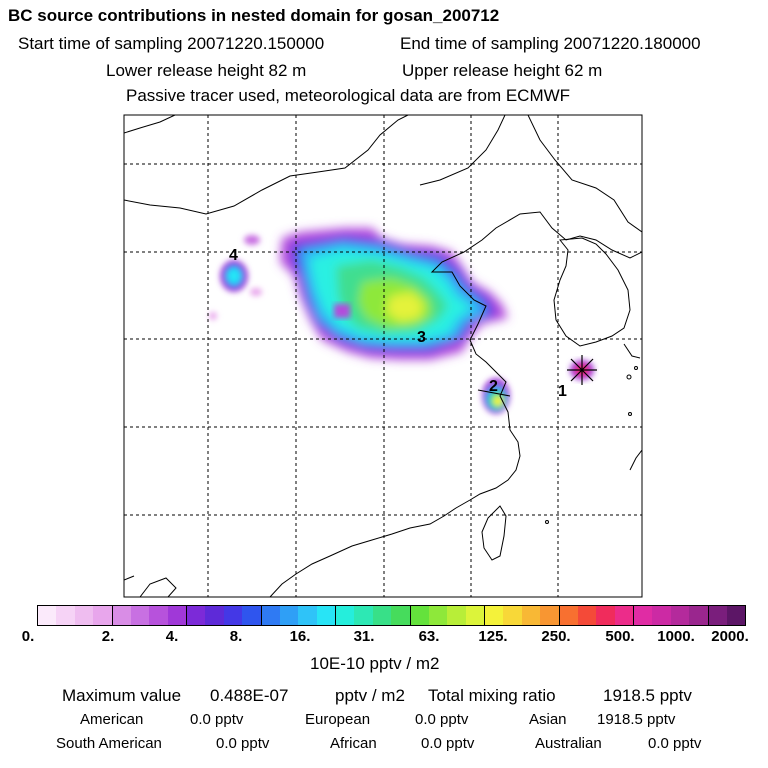  I want to click on upper-release-height-label: Upper release height 62 m, so click(502, 70).